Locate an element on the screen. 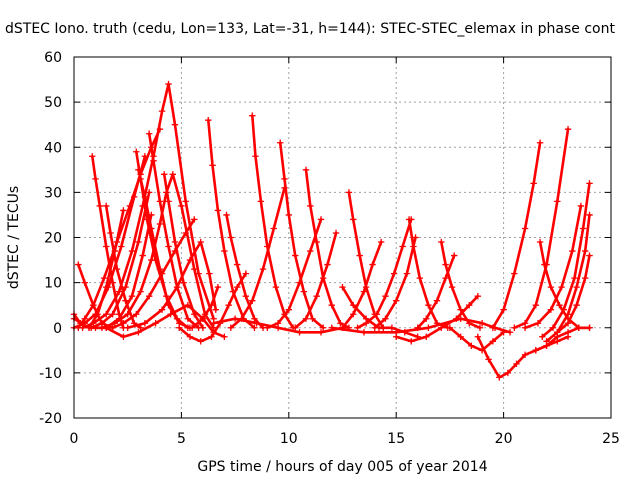 The height and width of the screenshot is (480, 640). x-tick-label: 5 is located at coordinates (181, 439).